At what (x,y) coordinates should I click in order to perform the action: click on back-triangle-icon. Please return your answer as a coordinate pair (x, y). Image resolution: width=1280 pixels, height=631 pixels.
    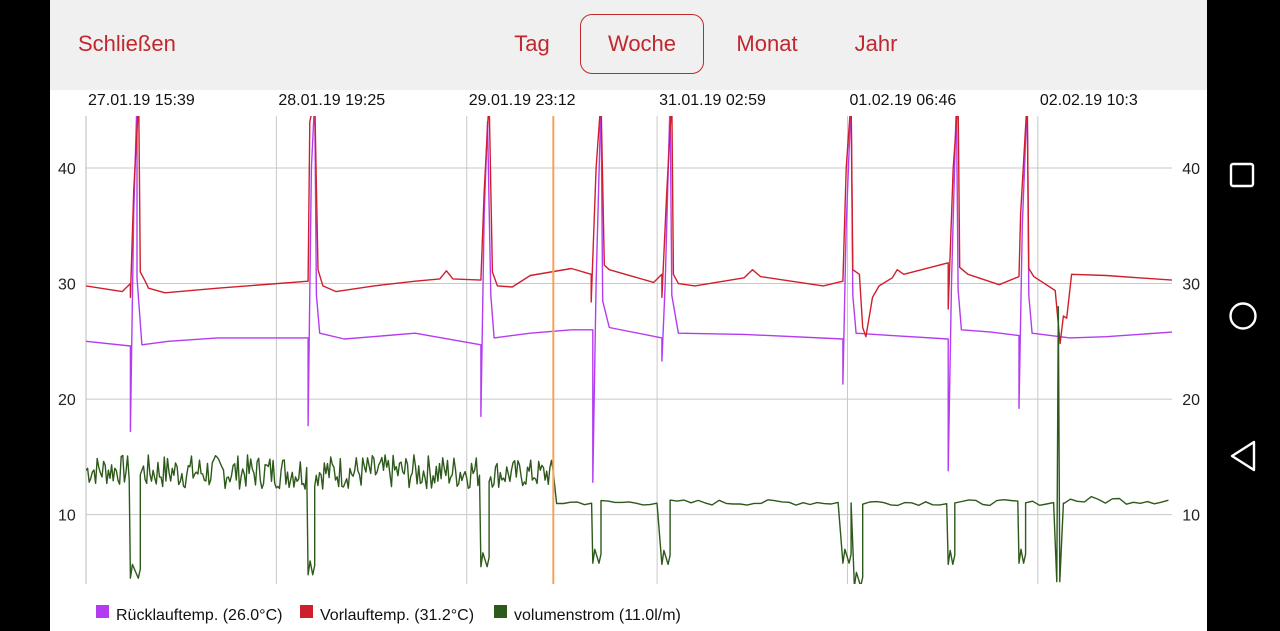
    Looking at the image, I should click on (1243, 456).